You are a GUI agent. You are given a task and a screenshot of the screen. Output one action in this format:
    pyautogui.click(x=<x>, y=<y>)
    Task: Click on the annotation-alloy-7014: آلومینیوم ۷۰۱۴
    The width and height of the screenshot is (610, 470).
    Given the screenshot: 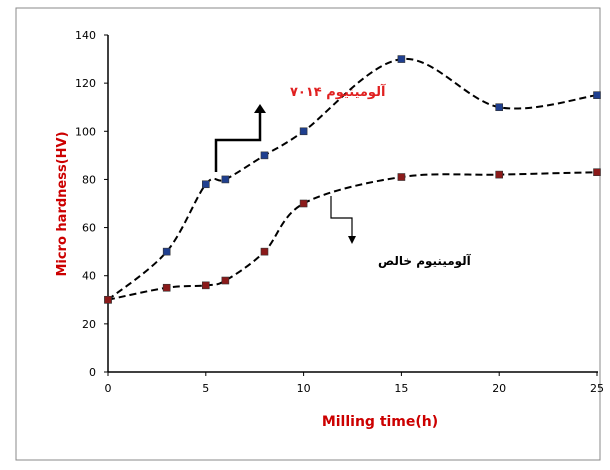 What is the action you would take?
    pyautogui.click(x=338, y=91)
    